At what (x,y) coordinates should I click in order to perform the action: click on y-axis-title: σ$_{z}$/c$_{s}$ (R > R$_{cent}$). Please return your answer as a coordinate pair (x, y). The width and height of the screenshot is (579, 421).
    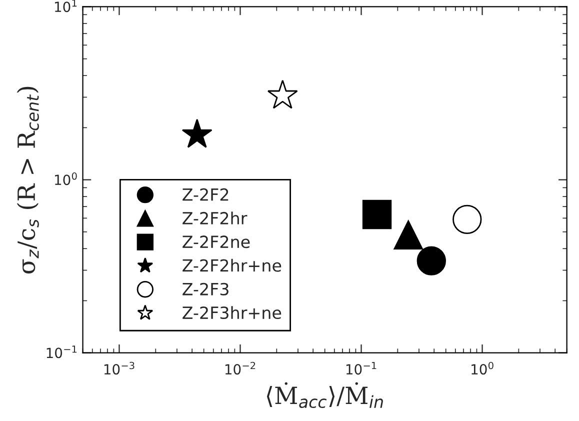
    Looking at the image, I should click on (27, 180).